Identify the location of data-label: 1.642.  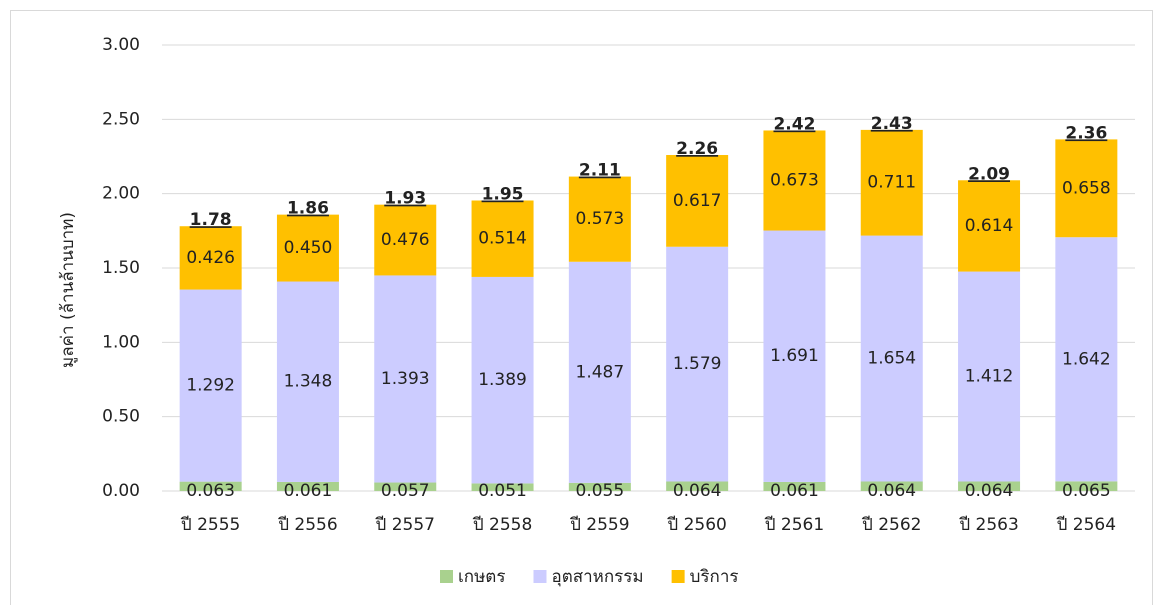
(1086, 359).